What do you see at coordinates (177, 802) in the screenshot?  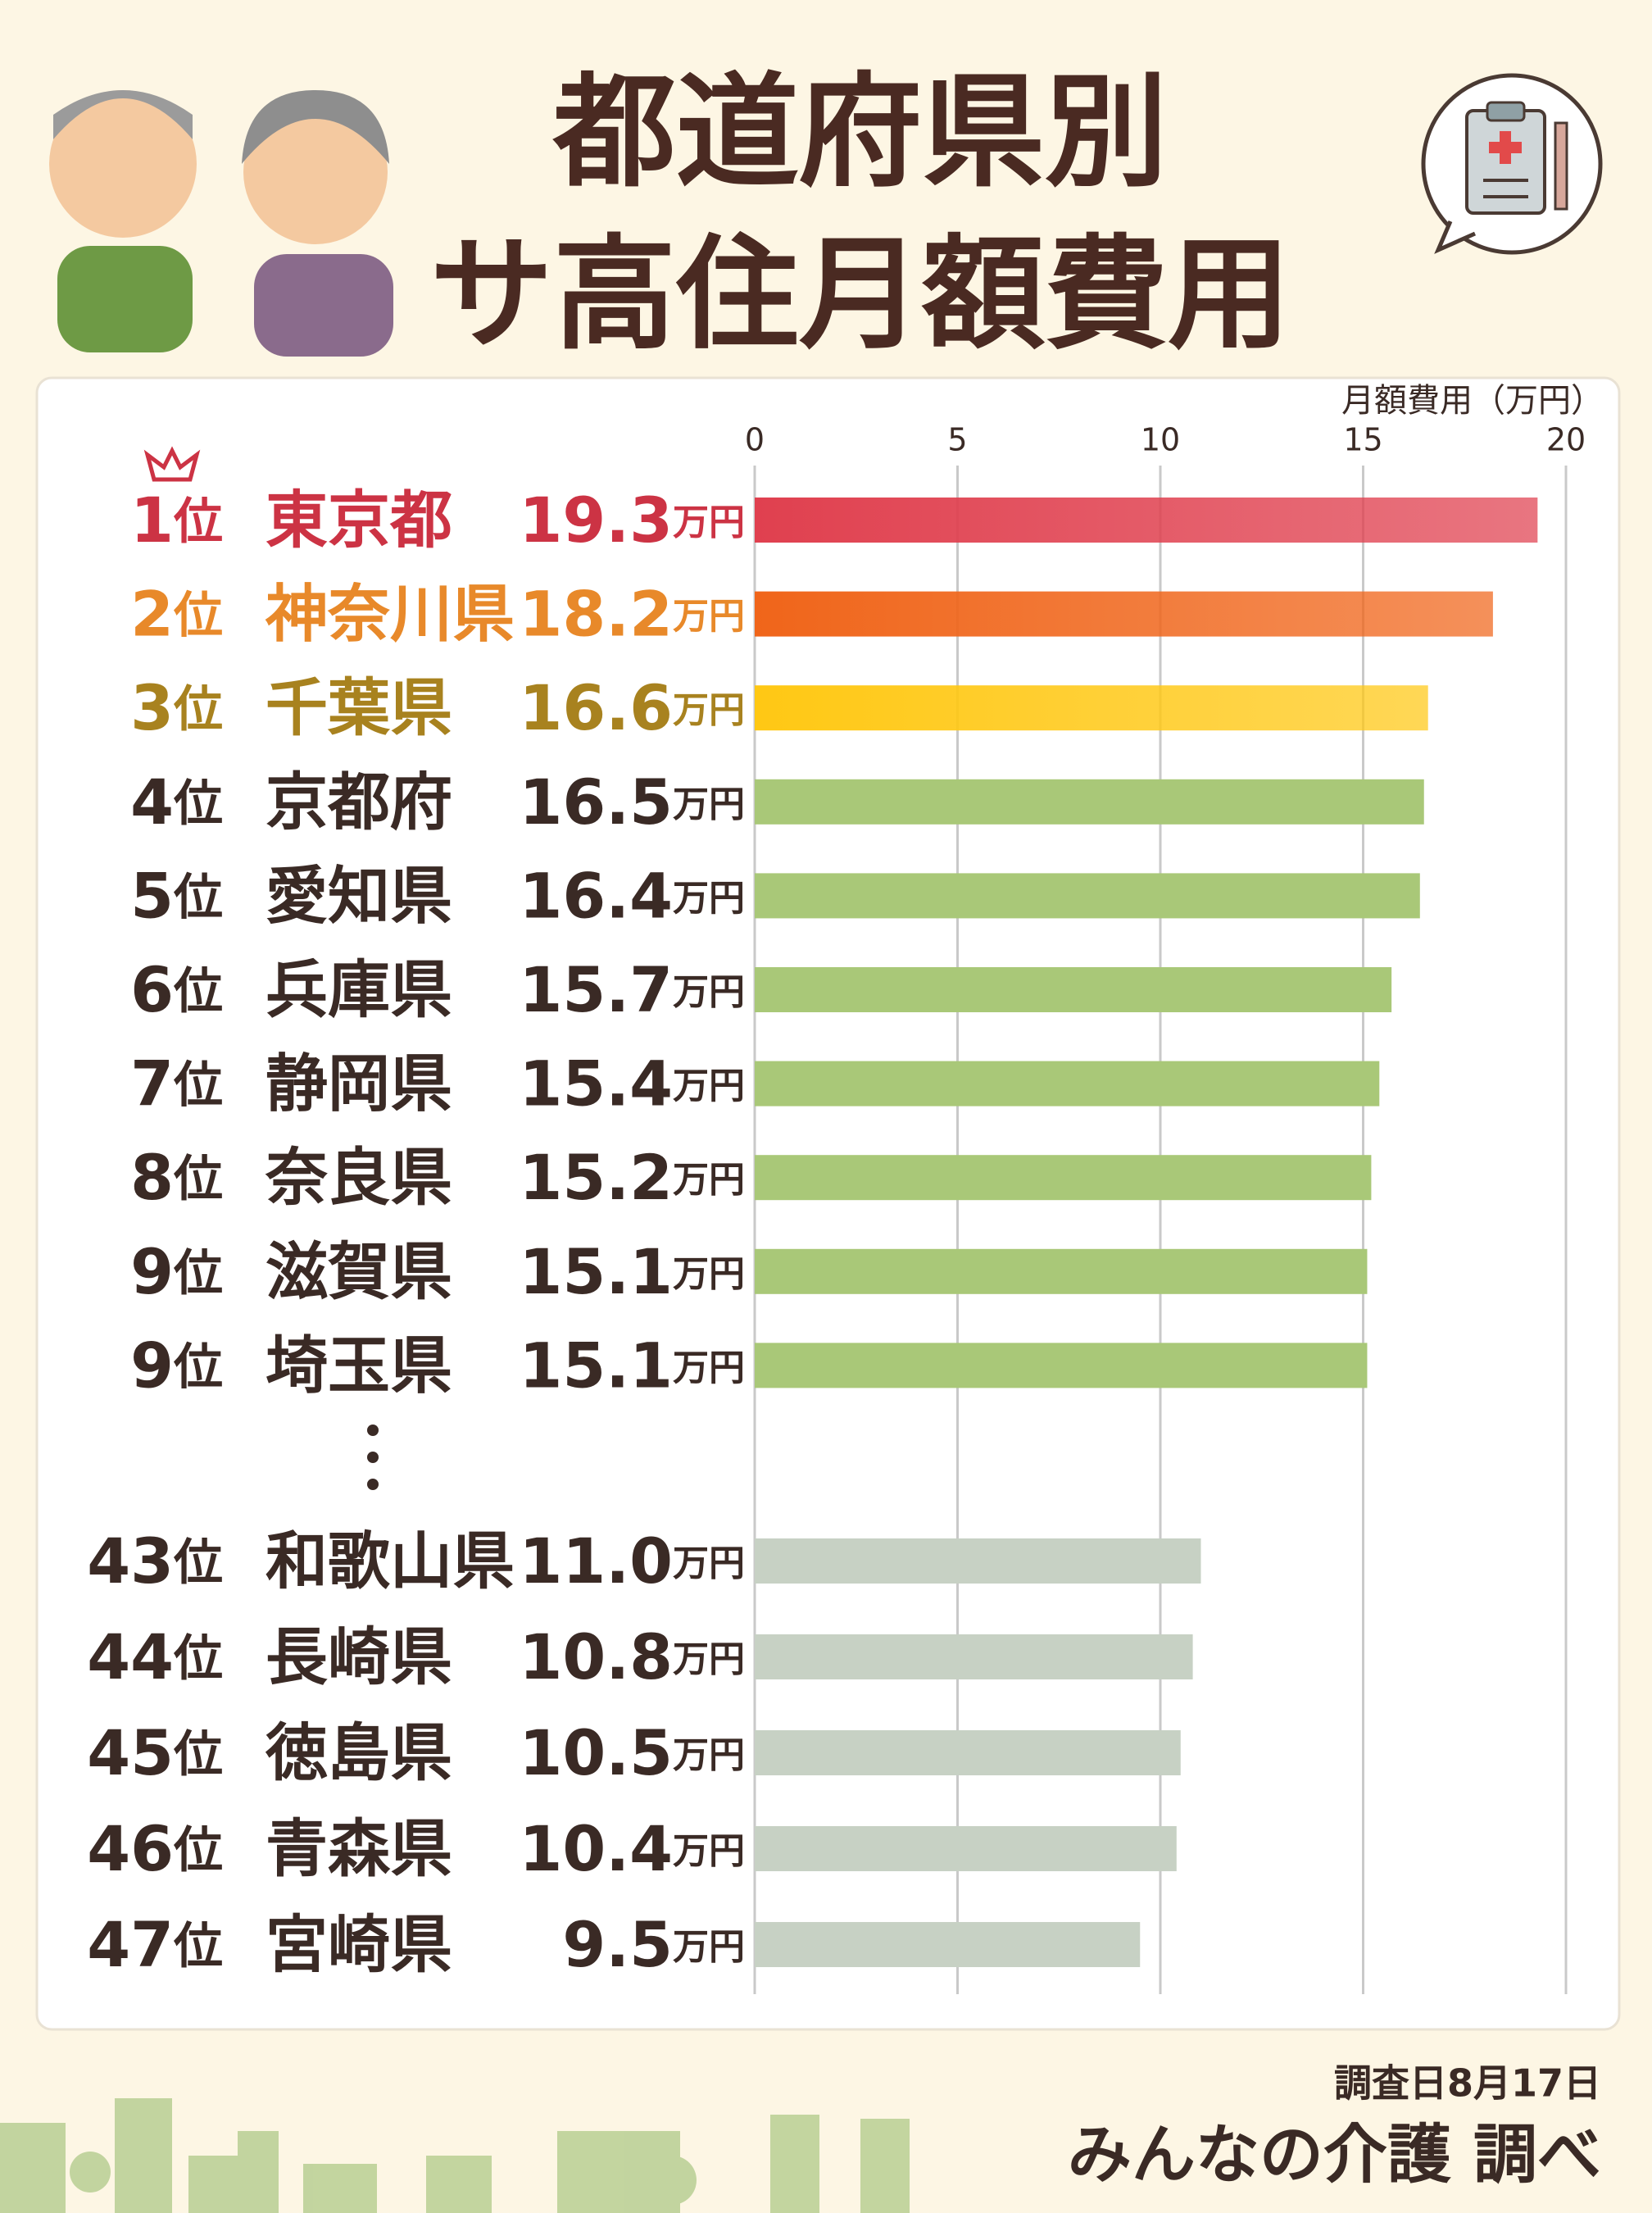 I see `rank-label: 4位` at bounding box center [177, 802].